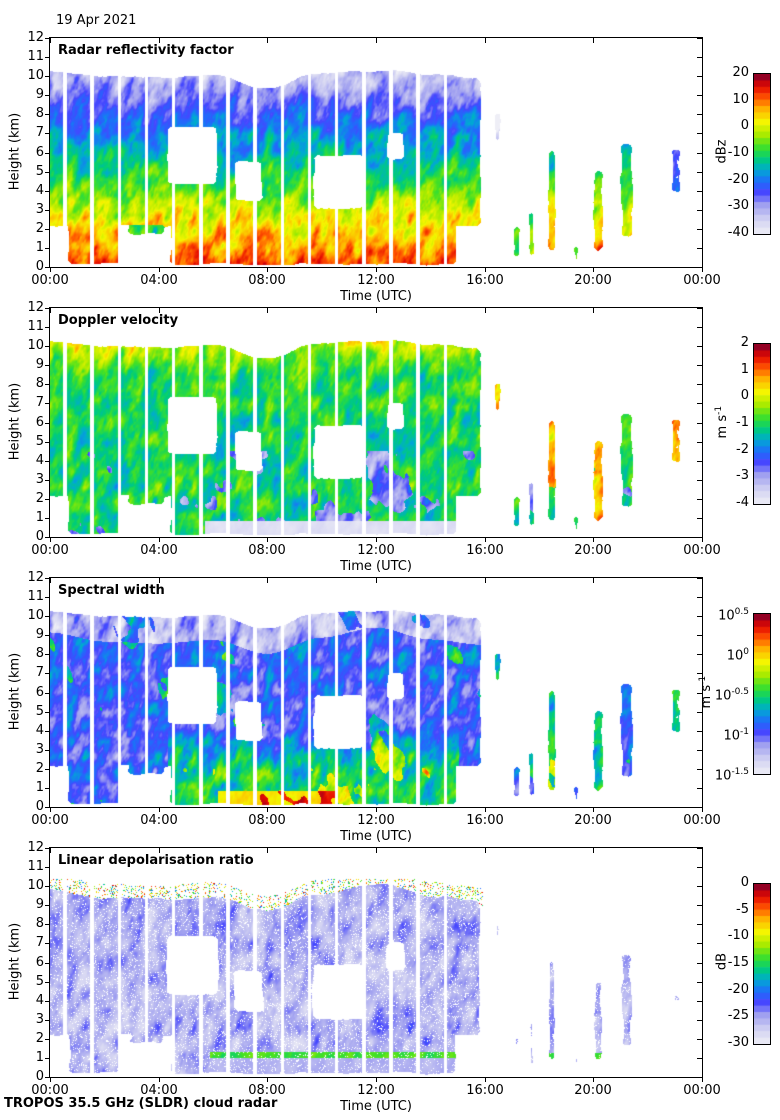 The width and height of the screenshot is (780, 1120). I want to click on y-tick-label: 6, so click(39, 152).